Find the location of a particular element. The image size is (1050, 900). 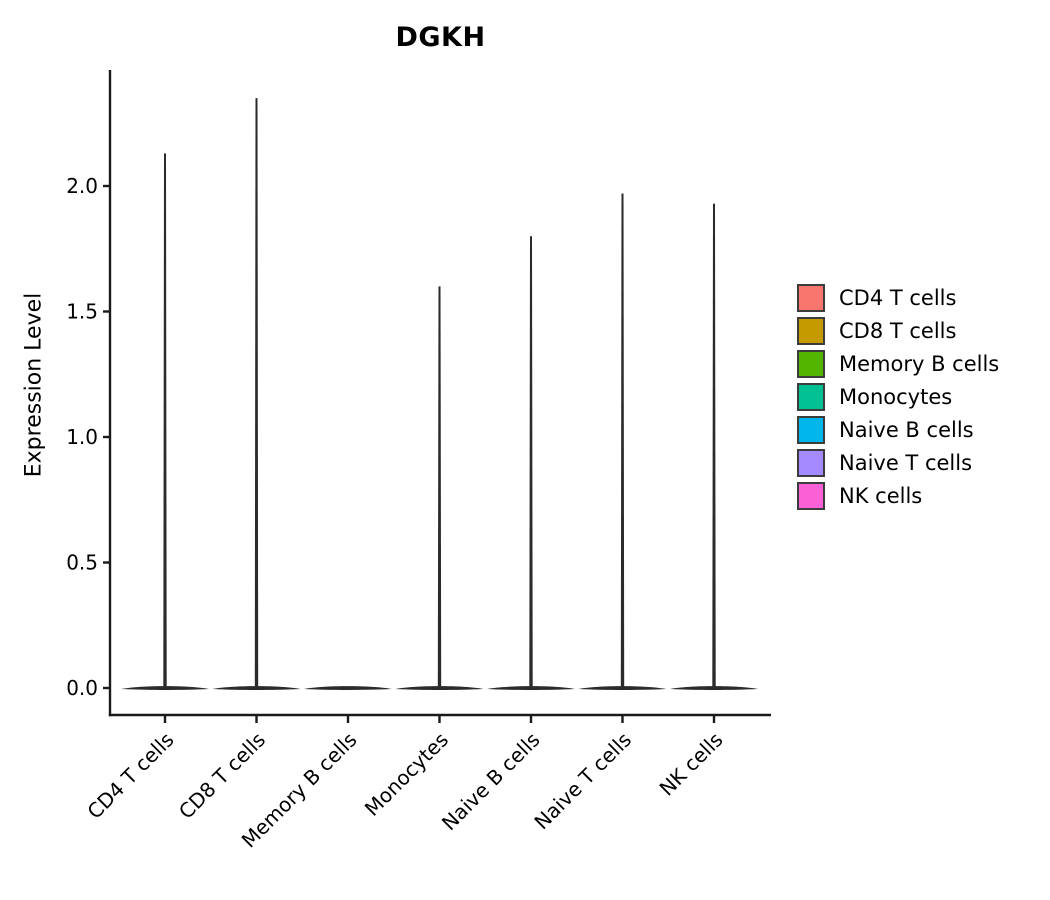

x-tick-label: Naive T cells is located at coordinates (582, 781).